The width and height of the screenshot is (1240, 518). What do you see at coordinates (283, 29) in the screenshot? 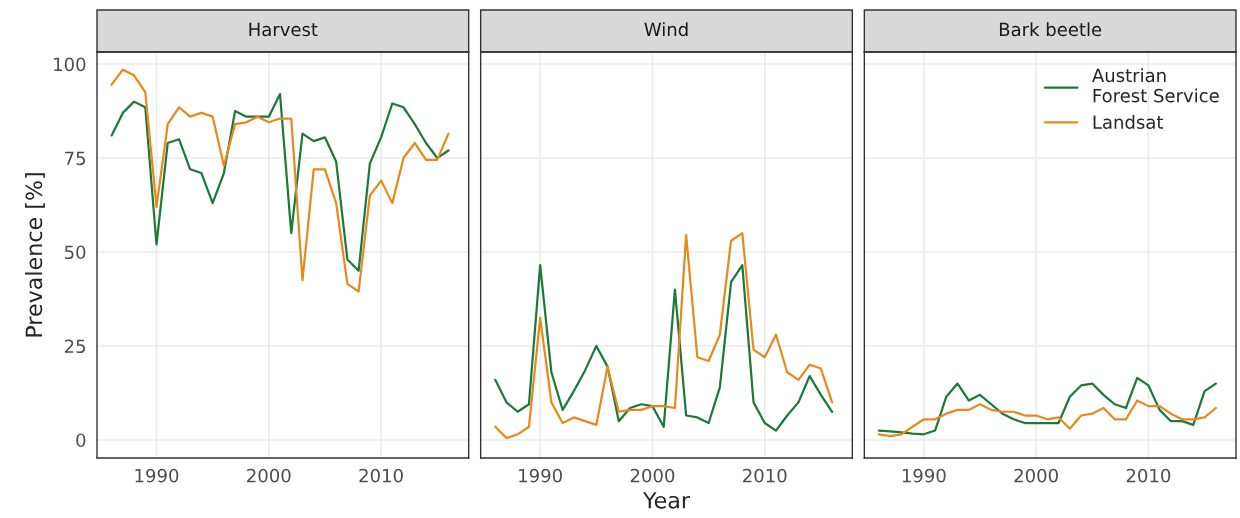
I see `chart-title: Harvest` at bounding box center [283, 29].